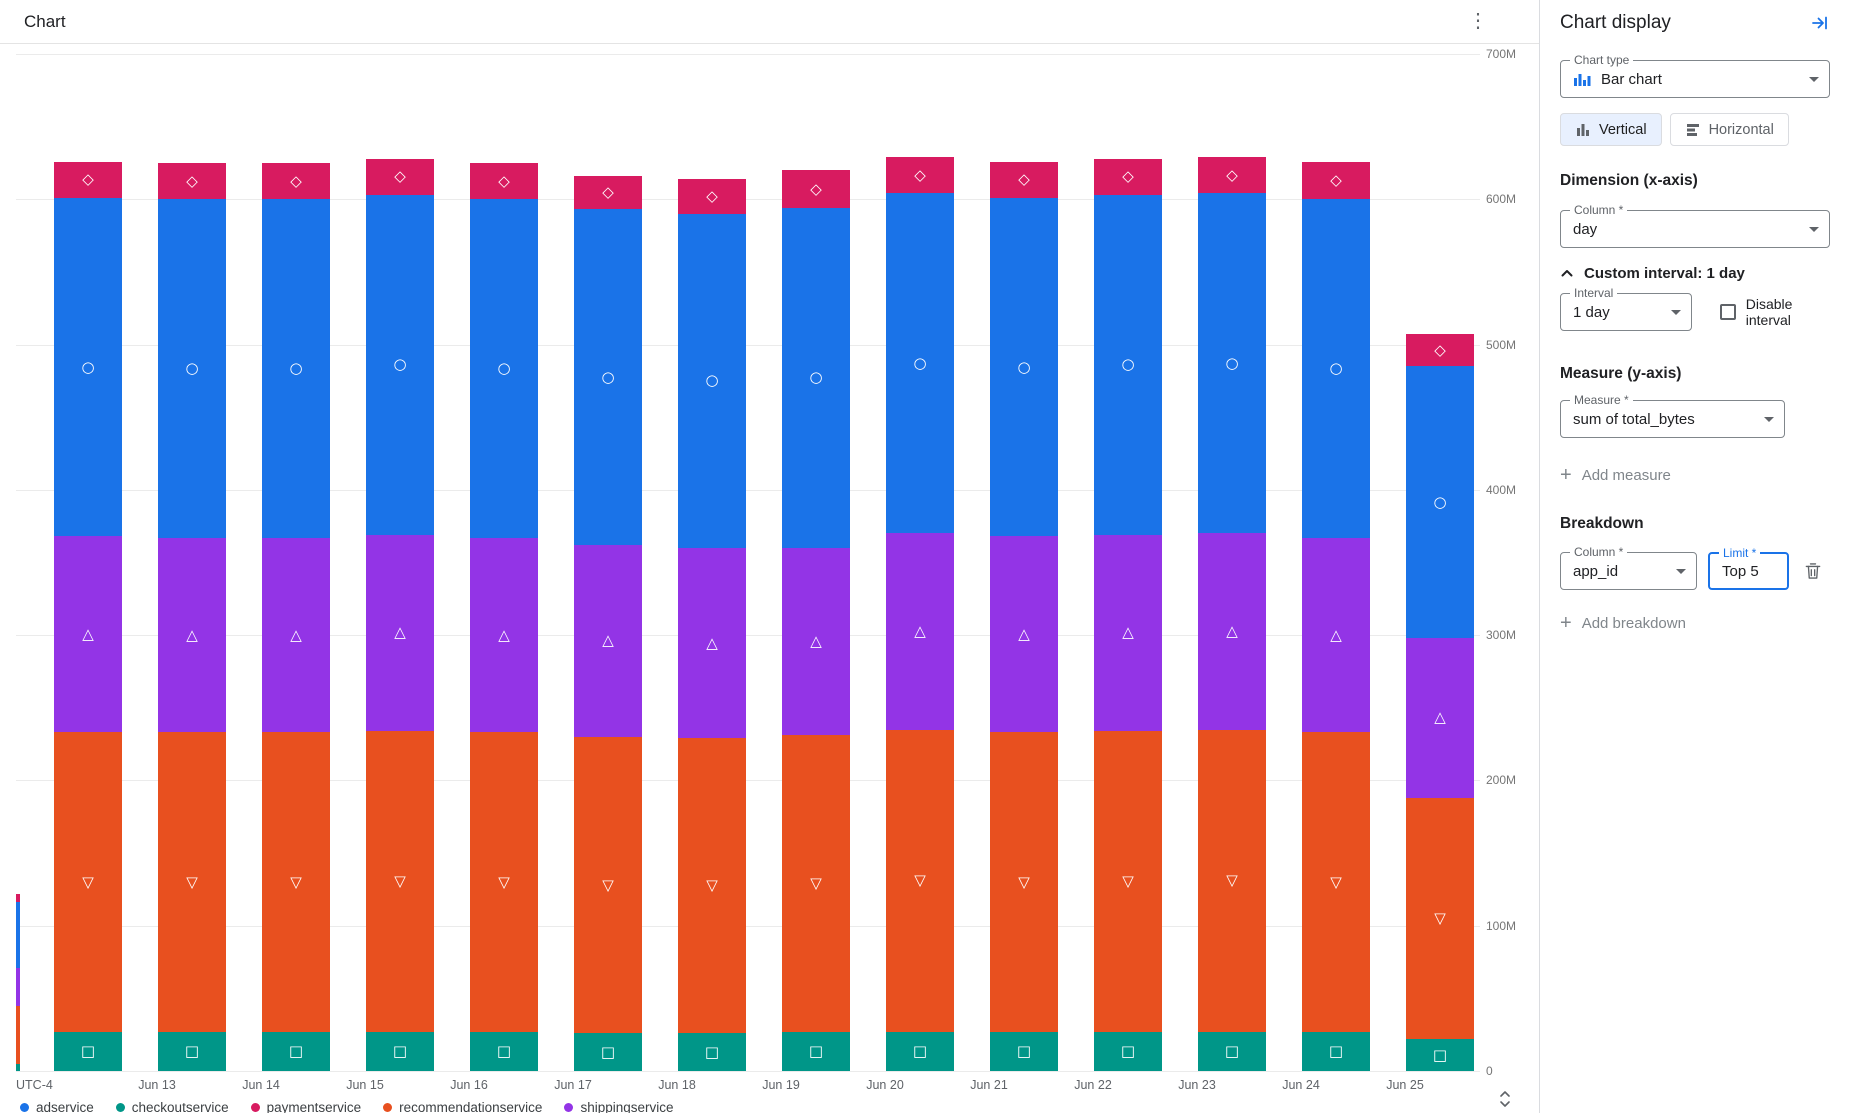  I want to click on measure-label: Measure *, so click(1601, 400).